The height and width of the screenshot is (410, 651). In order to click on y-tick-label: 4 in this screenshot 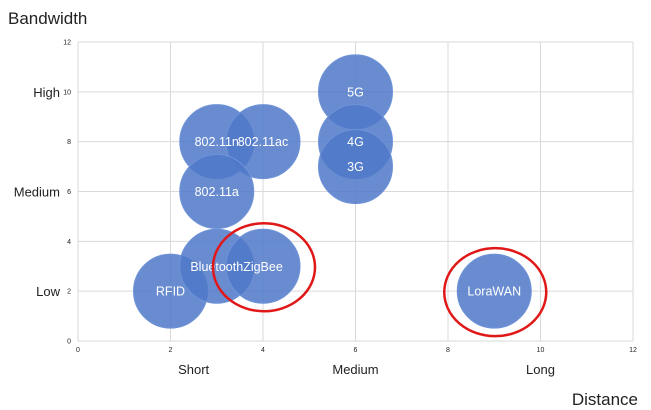, I will do `click(69, 242)`.